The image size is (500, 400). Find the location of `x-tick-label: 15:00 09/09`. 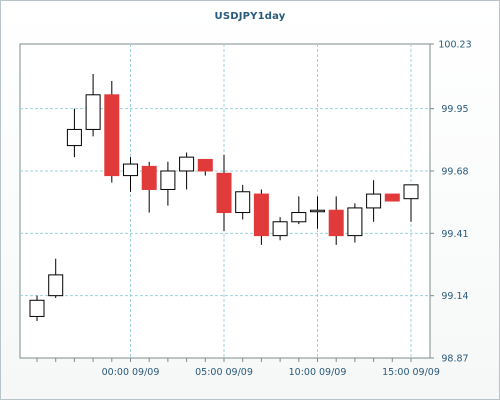

x-tick-label: 15:00 09/09 is located at coordinates (411, 372).